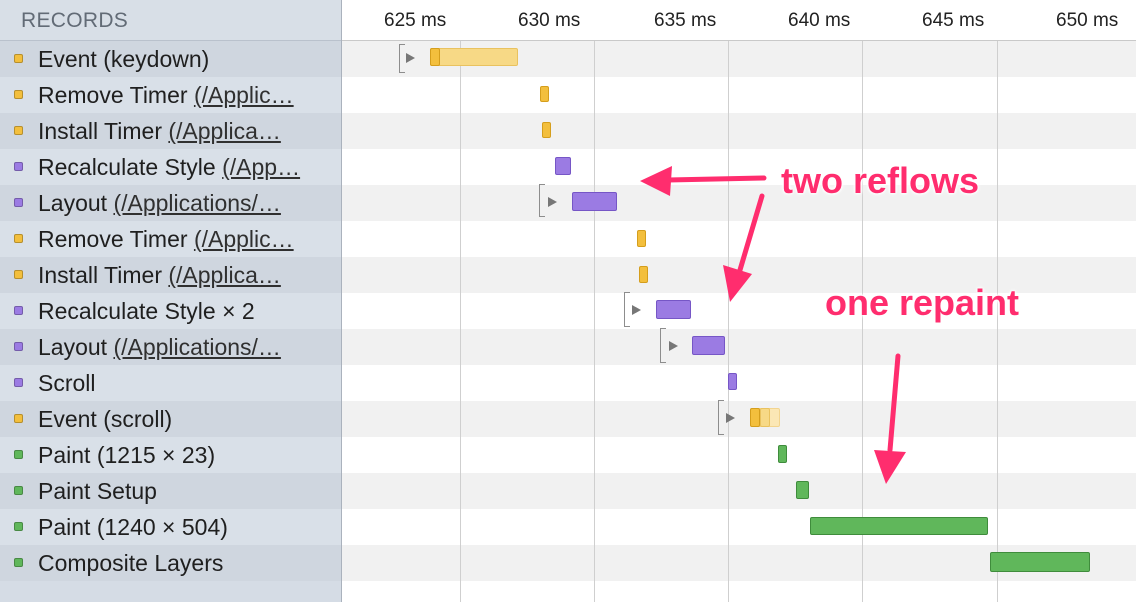 This screenshot has height=602, width=1136. I want to click on record-row: Event (keydown), so click(170, 59).